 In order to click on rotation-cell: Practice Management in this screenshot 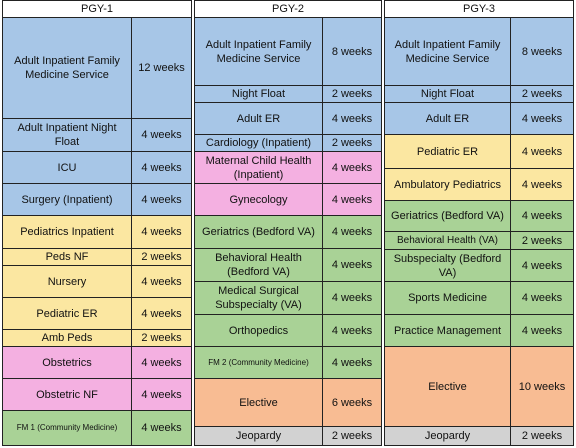, I will do `click(448, 331)`.